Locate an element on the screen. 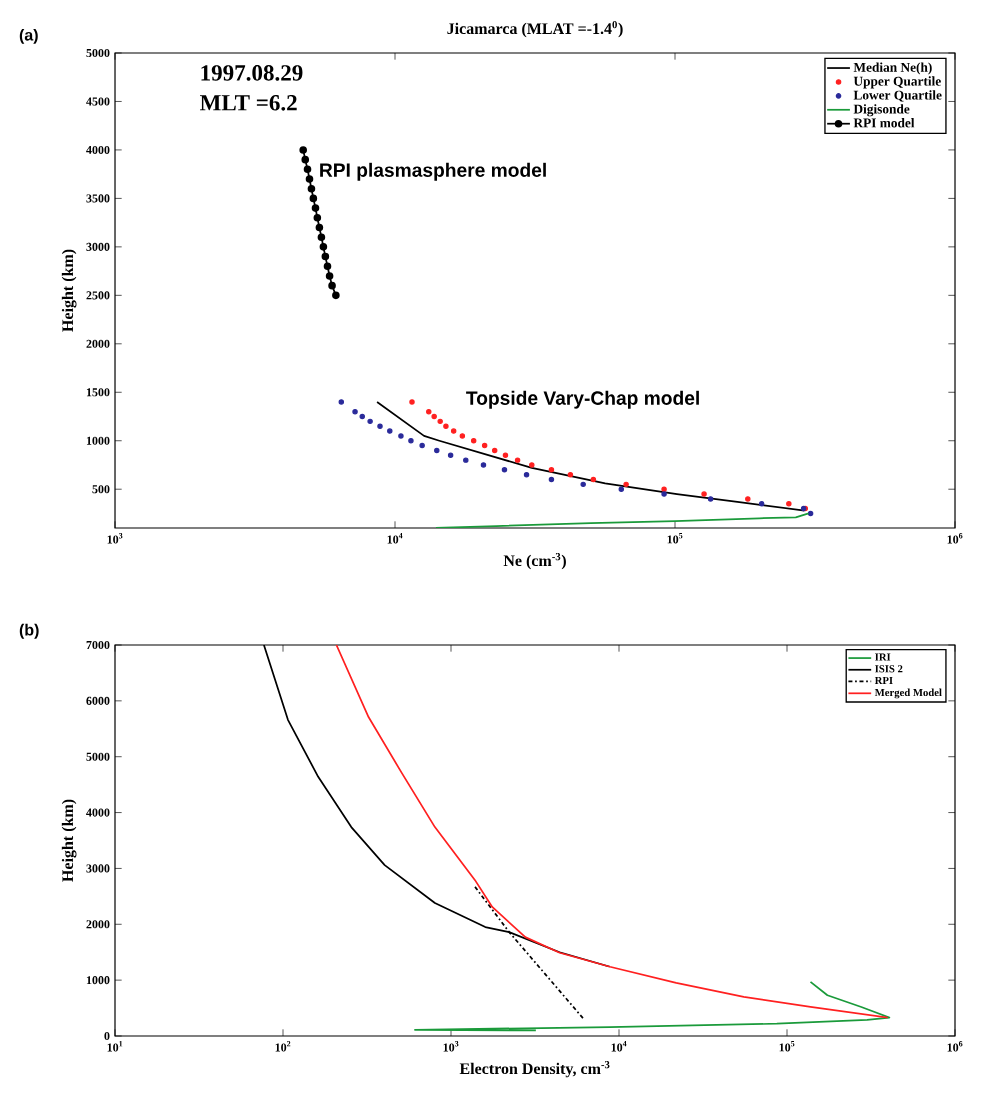 The image size is (987, 1109). legend-label: Merged Model is located at coordinates (908, 693).